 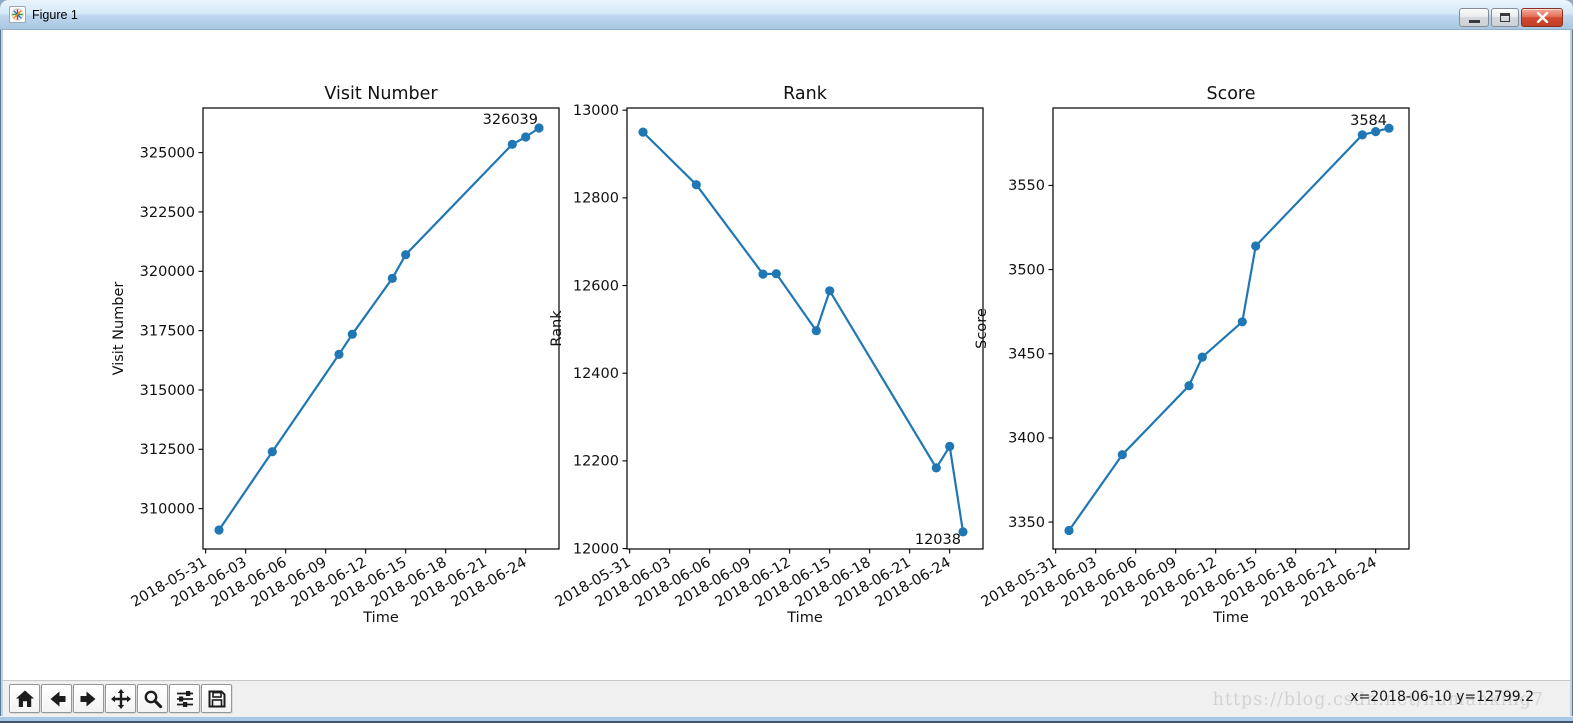 I want to click on toolbar-buttons, so click(x=120, y=698).